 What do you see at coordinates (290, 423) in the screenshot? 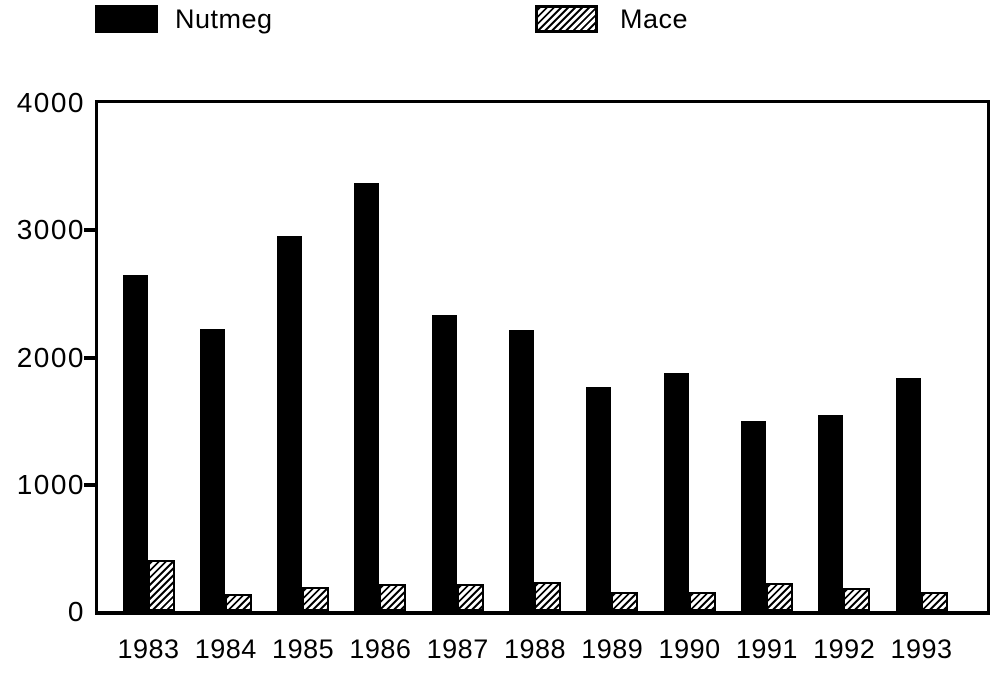
I see `bar-nutmeg-1985` at bounding box center [290, 423].